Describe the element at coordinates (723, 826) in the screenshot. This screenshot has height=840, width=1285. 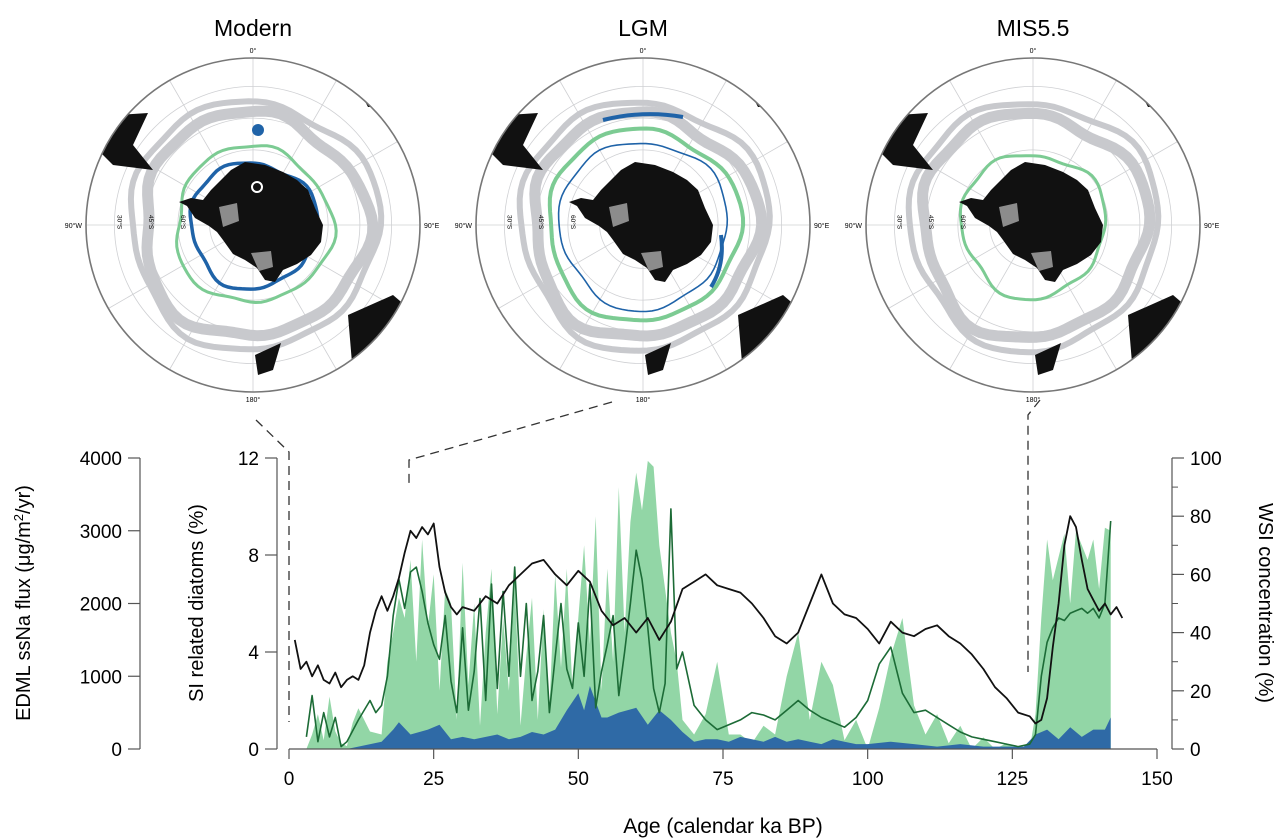
I see `x-axis-label: Age (calendar ka BP)` at that location.